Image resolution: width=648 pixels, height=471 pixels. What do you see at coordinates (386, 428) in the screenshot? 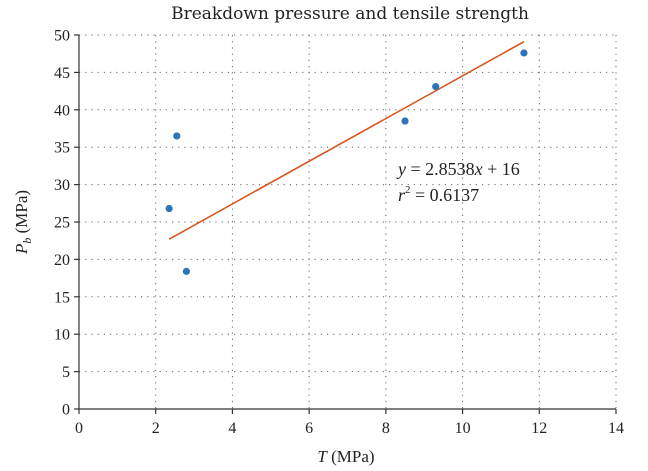
I see `x-tick-label: 8` at bounding box center [386, 428].